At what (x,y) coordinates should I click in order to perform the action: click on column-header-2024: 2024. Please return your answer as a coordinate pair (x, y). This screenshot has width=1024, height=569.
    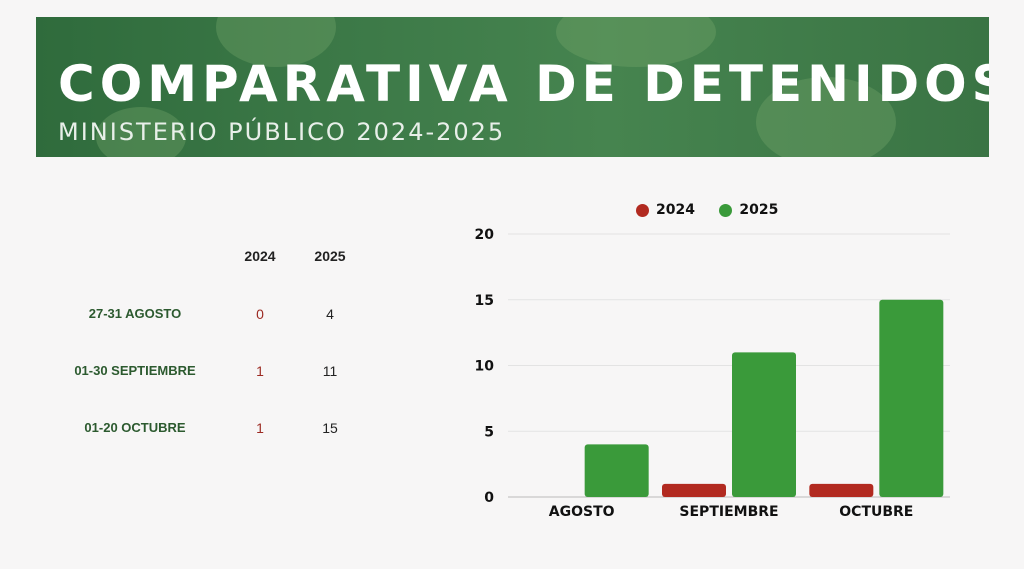
    Looking at the image, I should click on (260, 256).